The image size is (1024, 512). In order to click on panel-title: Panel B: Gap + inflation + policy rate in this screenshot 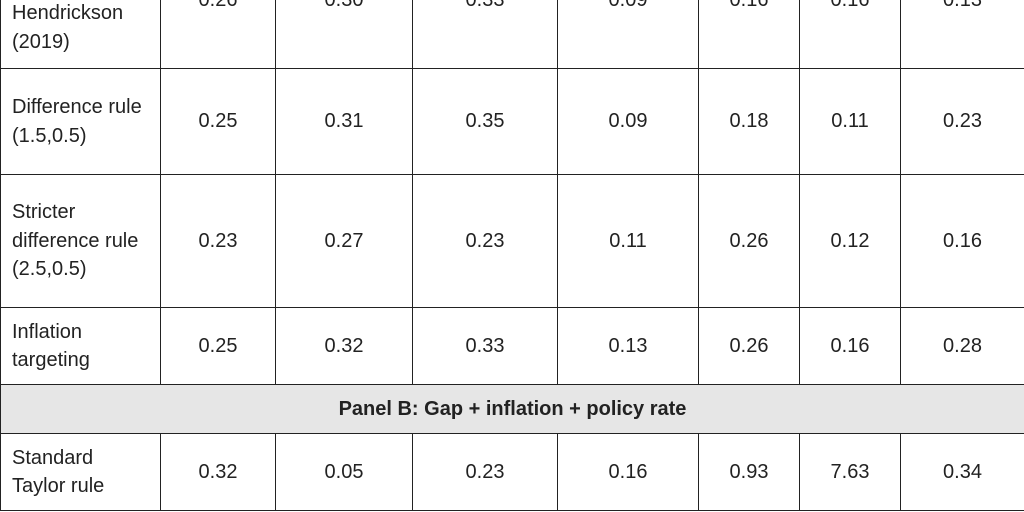, I will do `click(512, 409)`.